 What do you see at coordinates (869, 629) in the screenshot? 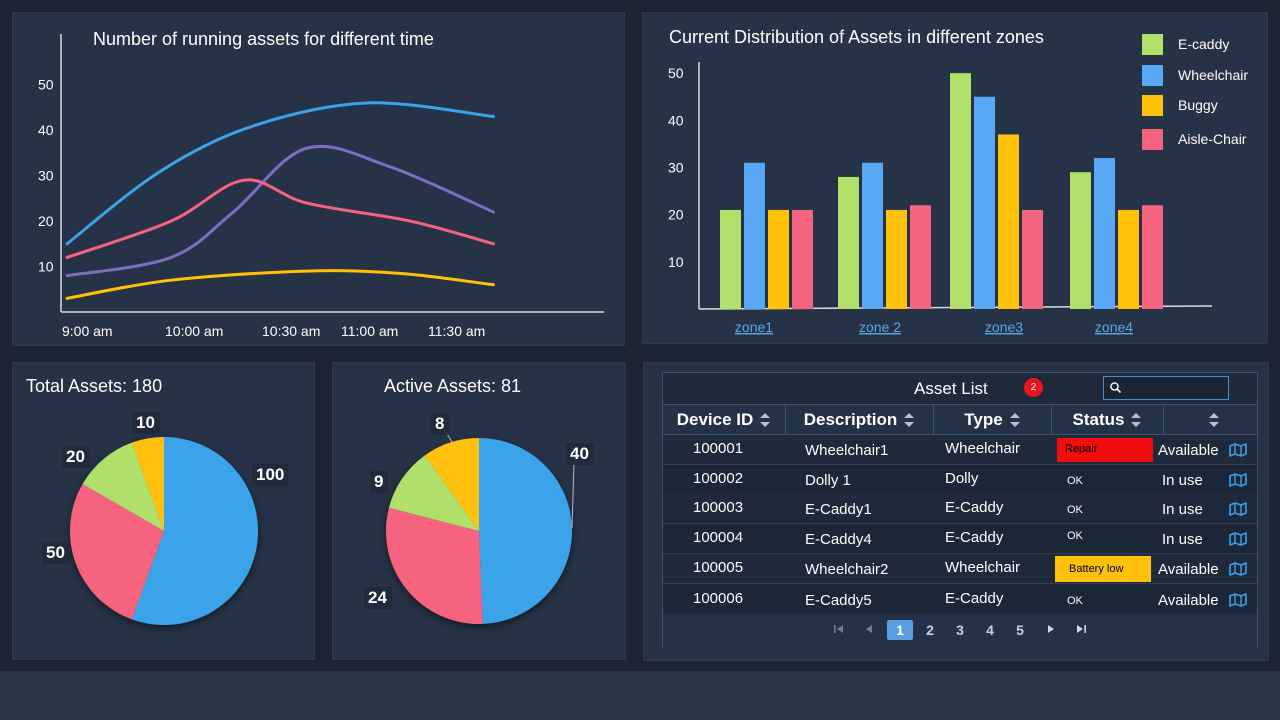
I see `prev-page-icon` at bounding box center [869, 629].